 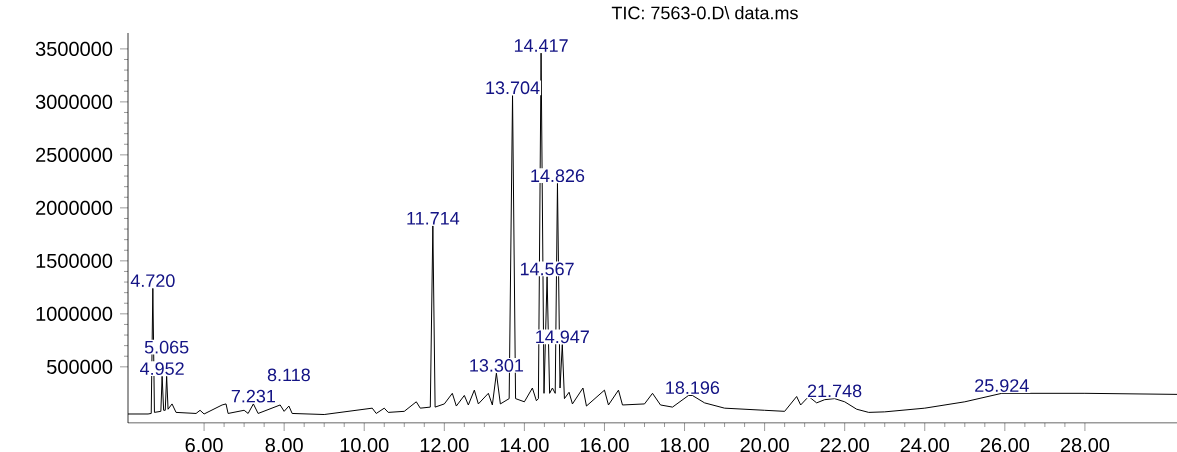 I want to click on annotation: 7.231, so click(x=253, y=396).